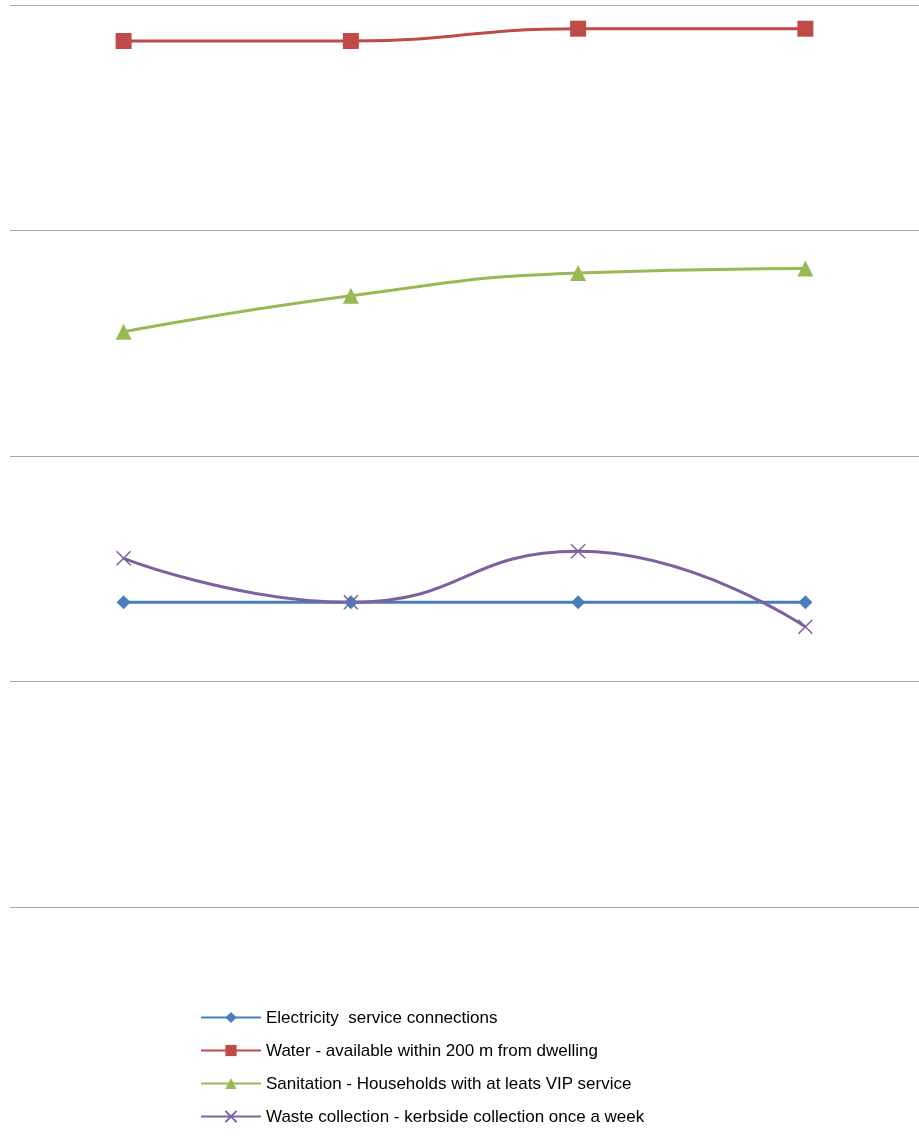 Image resolution: width=919 pixels, height=1142 pixels. Describe the element at coordinates (455, 1116) in the screenshot. I see `legend-label: Waste collection - kerbside collection once a week` at that location.